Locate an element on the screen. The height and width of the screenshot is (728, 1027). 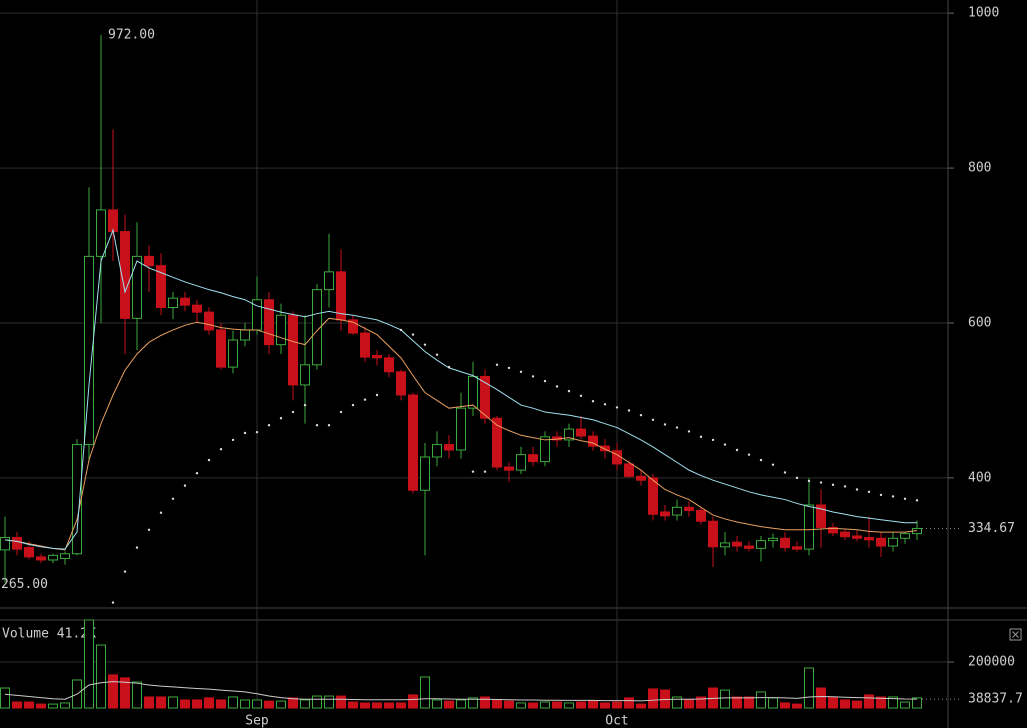
y-tick-label: 800 is located at coordinates (979, 168).